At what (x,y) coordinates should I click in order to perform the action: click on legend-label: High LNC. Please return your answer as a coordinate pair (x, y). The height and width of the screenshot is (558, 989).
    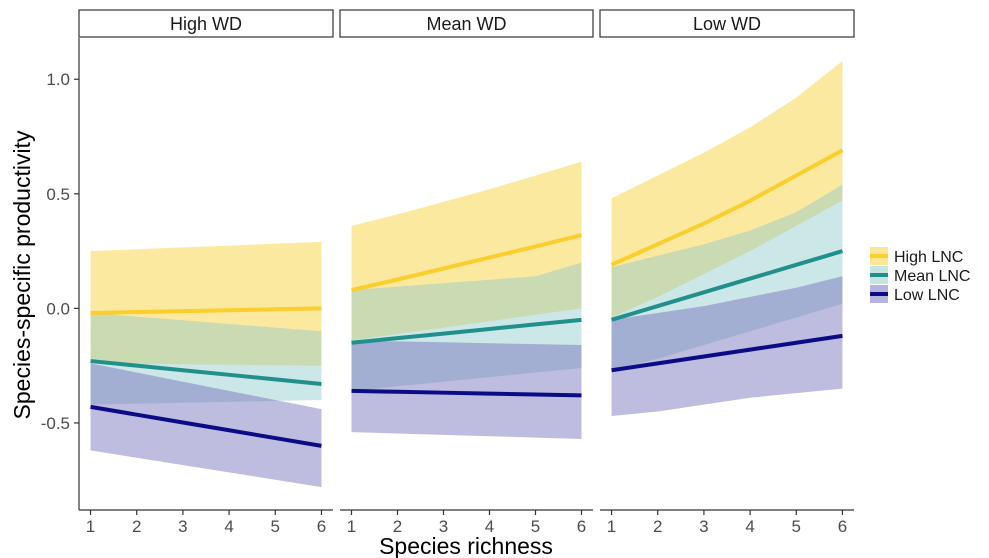
    Looking at the image, I should click on (928, 257).